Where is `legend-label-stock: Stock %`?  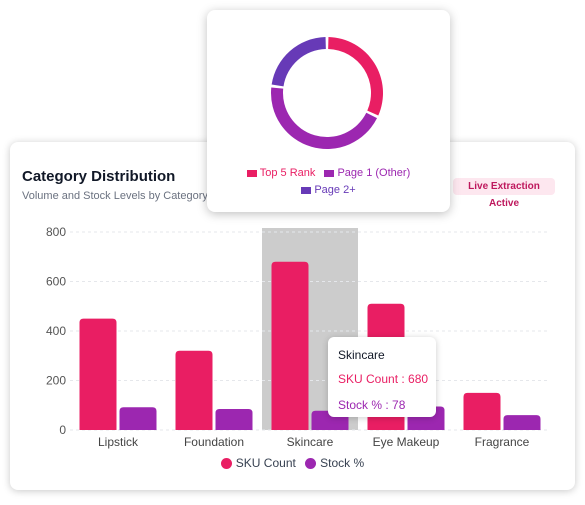
legend-label-stock: Stock % is located at coordinates (342, 463).